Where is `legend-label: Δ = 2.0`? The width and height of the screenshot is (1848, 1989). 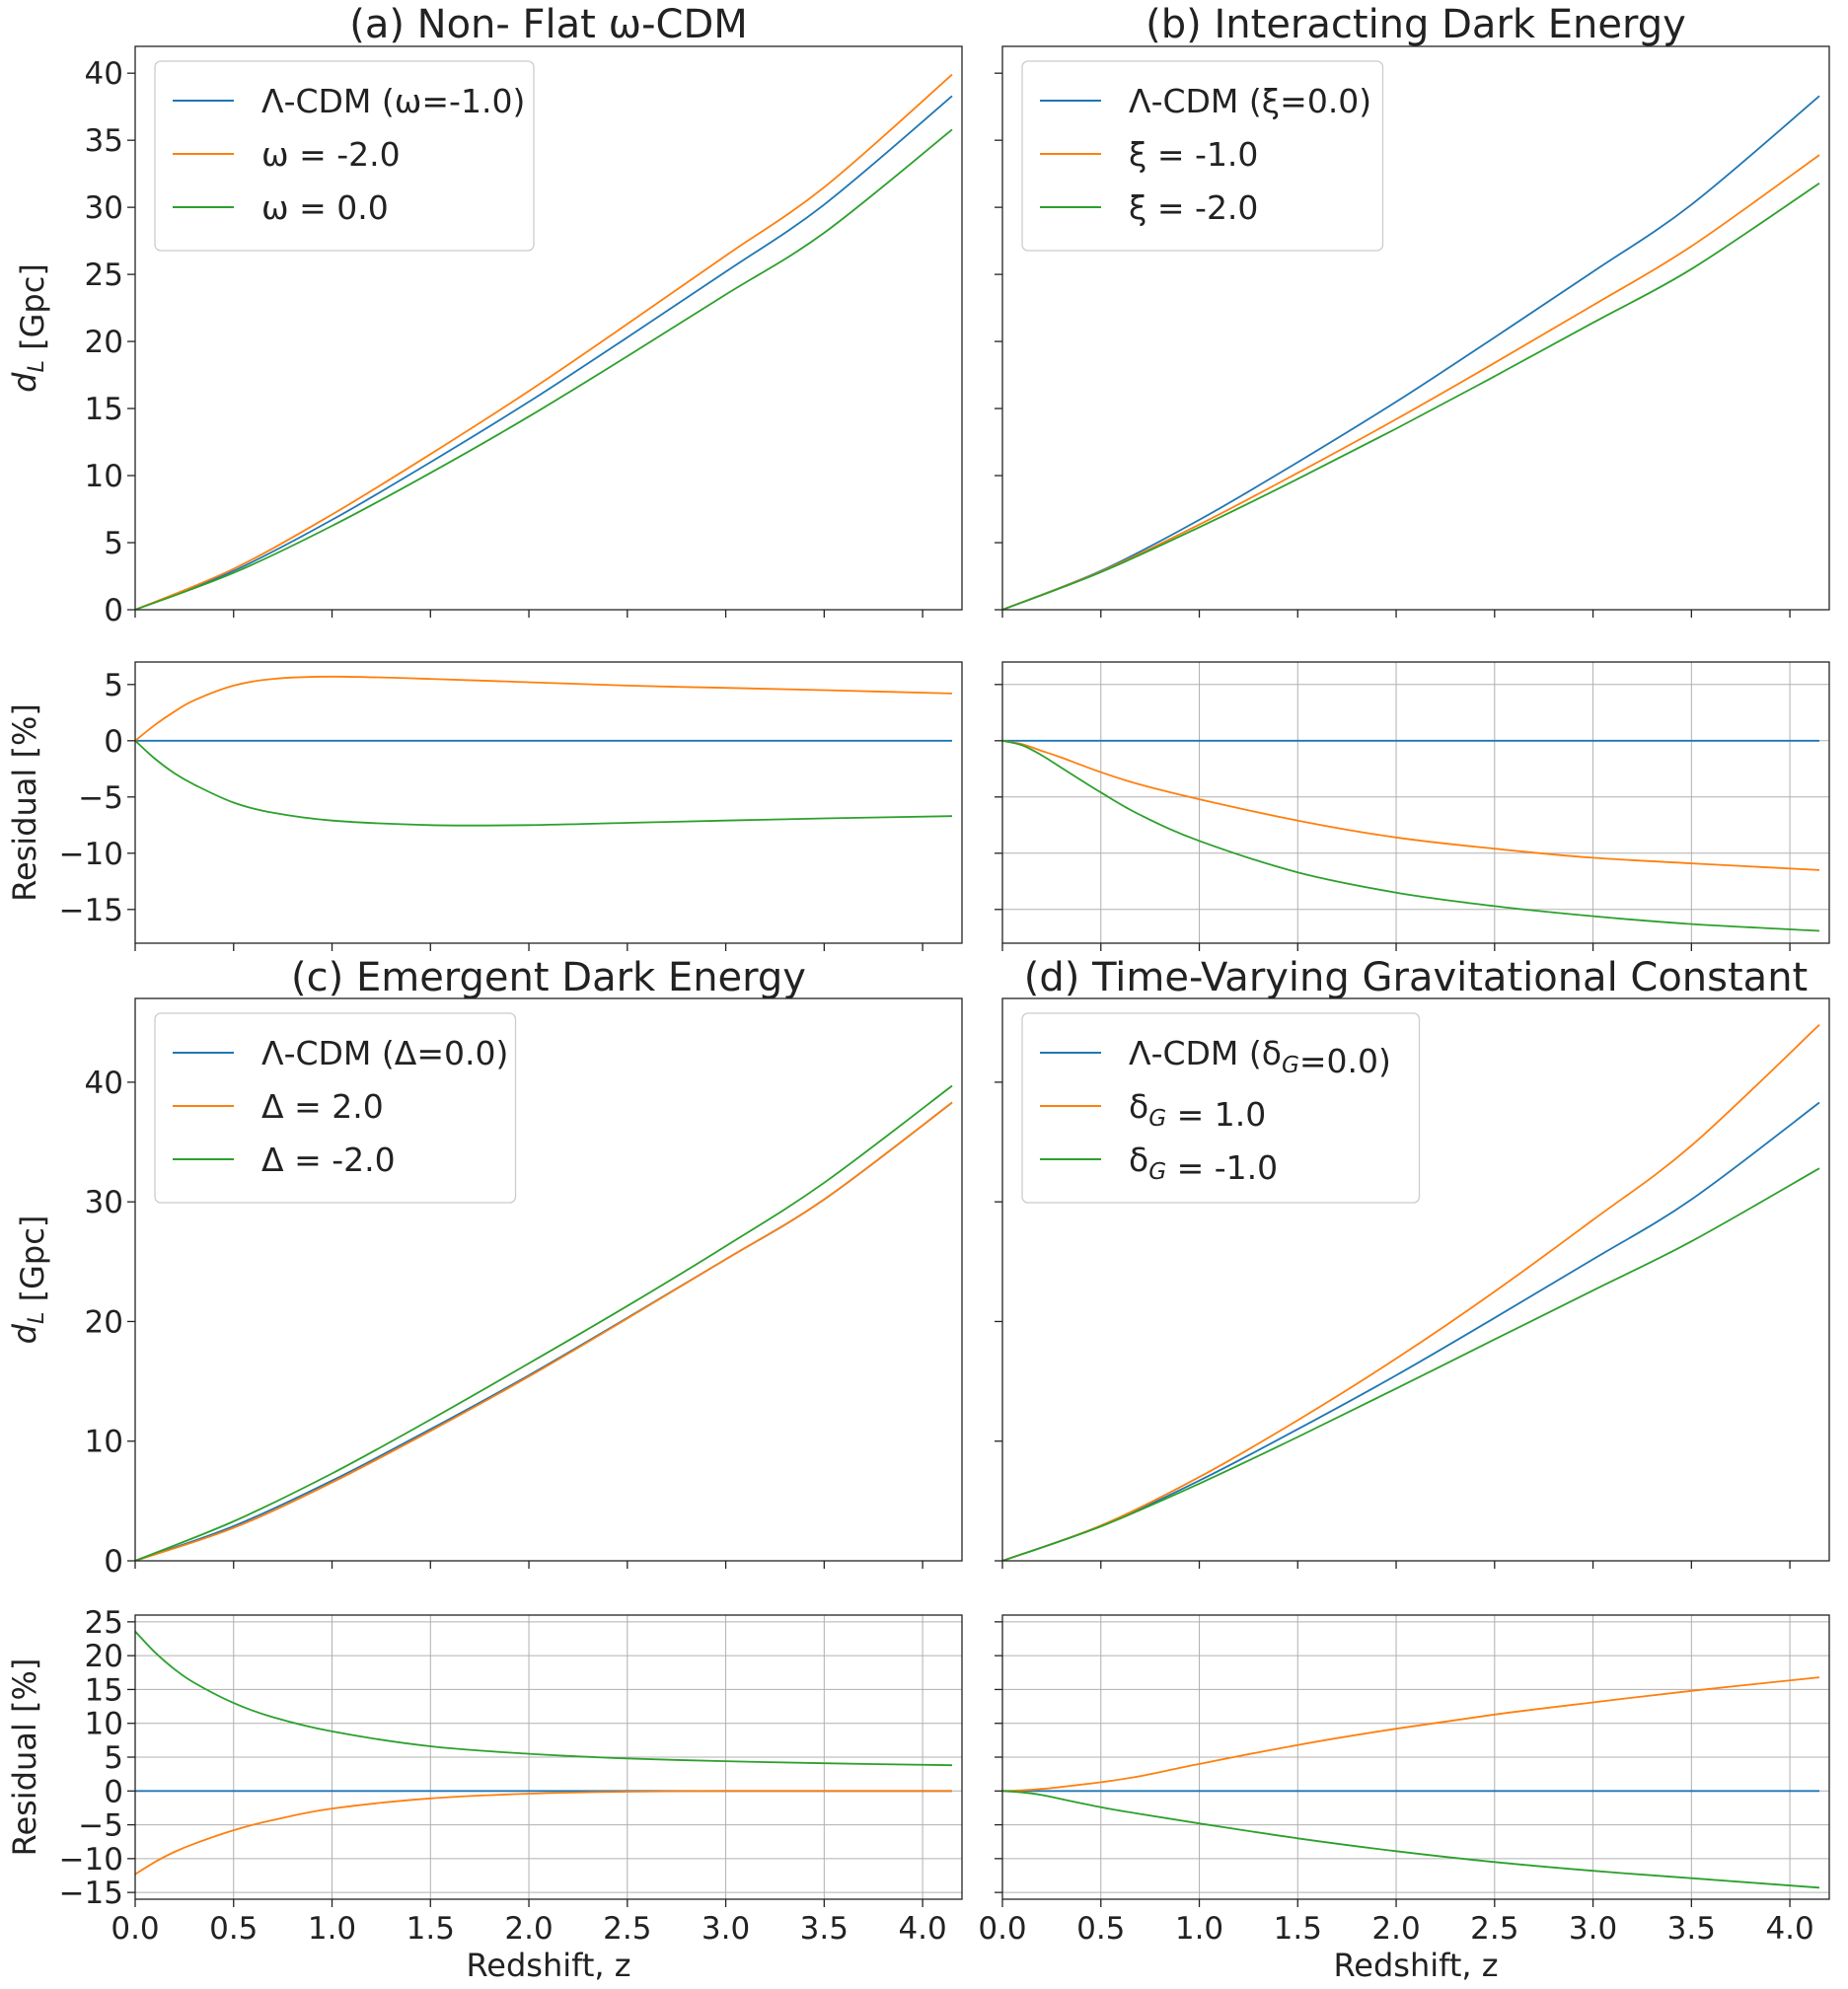 legend-label: Δ = 2.0 is located at coordinates (322, 1106).